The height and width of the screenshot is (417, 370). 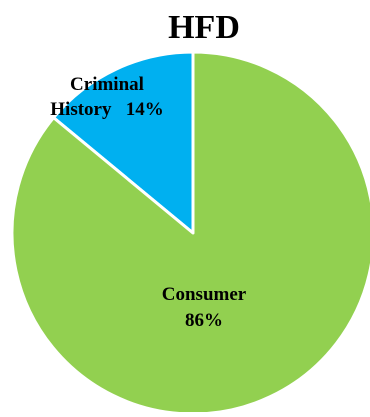 I want to click on pie-label-criminal-history: Criminal History 14%, so click(x=106, y=97).